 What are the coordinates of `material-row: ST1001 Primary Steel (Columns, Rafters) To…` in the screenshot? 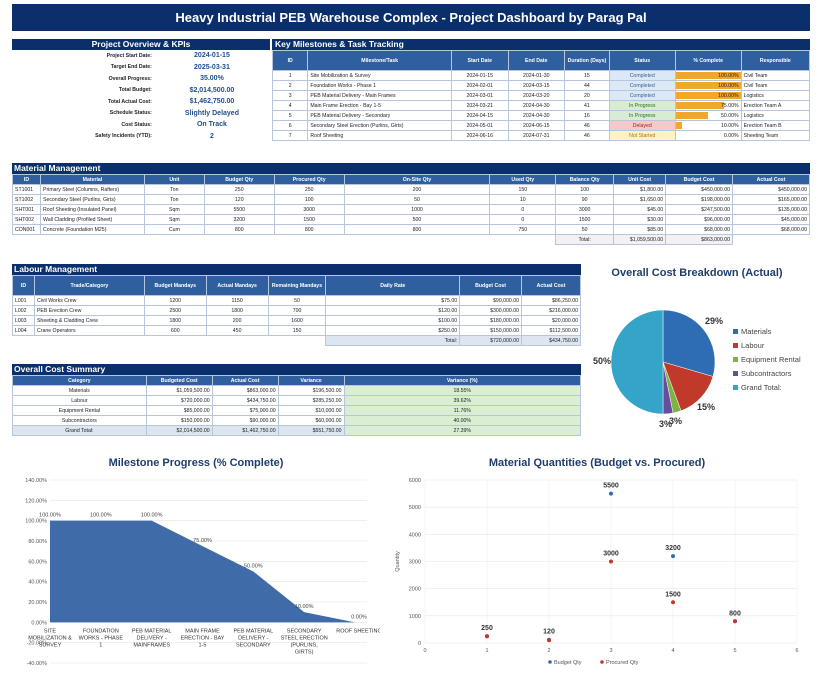 It's located at (411, 189).